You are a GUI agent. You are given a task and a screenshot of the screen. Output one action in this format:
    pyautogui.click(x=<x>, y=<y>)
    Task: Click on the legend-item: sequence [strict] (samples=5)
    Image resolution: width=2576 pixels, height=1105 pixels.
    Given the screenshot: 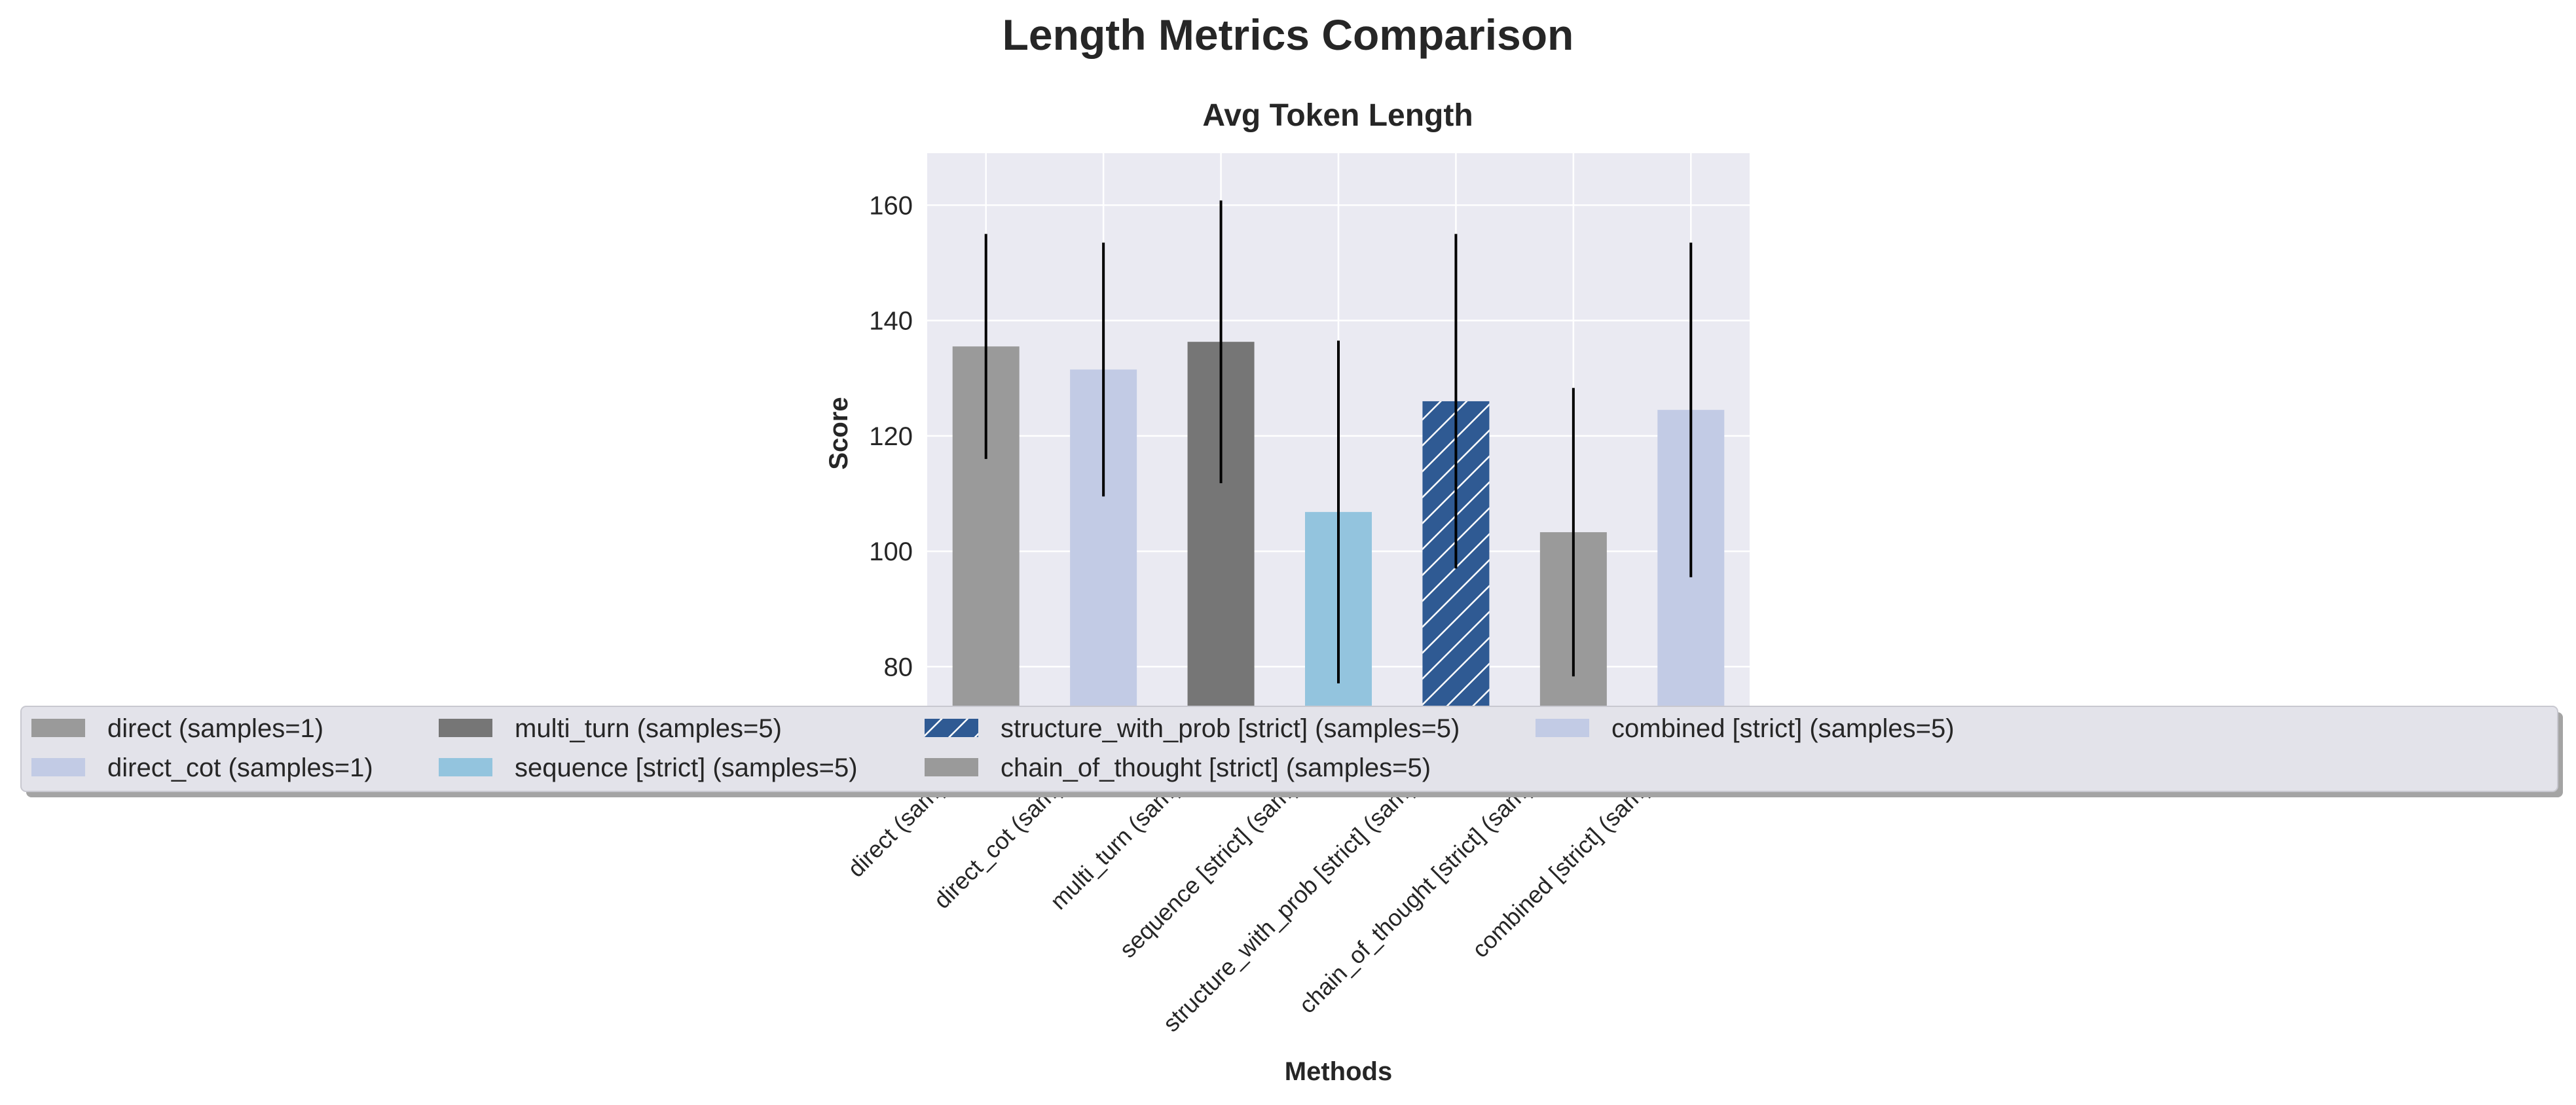 What is the action you would take?
    pyautogui.click(x=648, y=767)
    